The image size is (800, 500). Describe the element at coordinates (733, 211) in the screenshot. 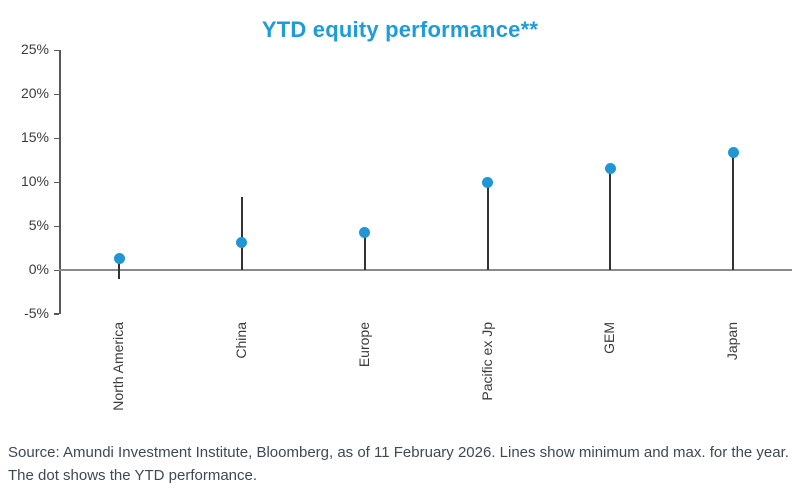

I see `range-line-japan` at that location.